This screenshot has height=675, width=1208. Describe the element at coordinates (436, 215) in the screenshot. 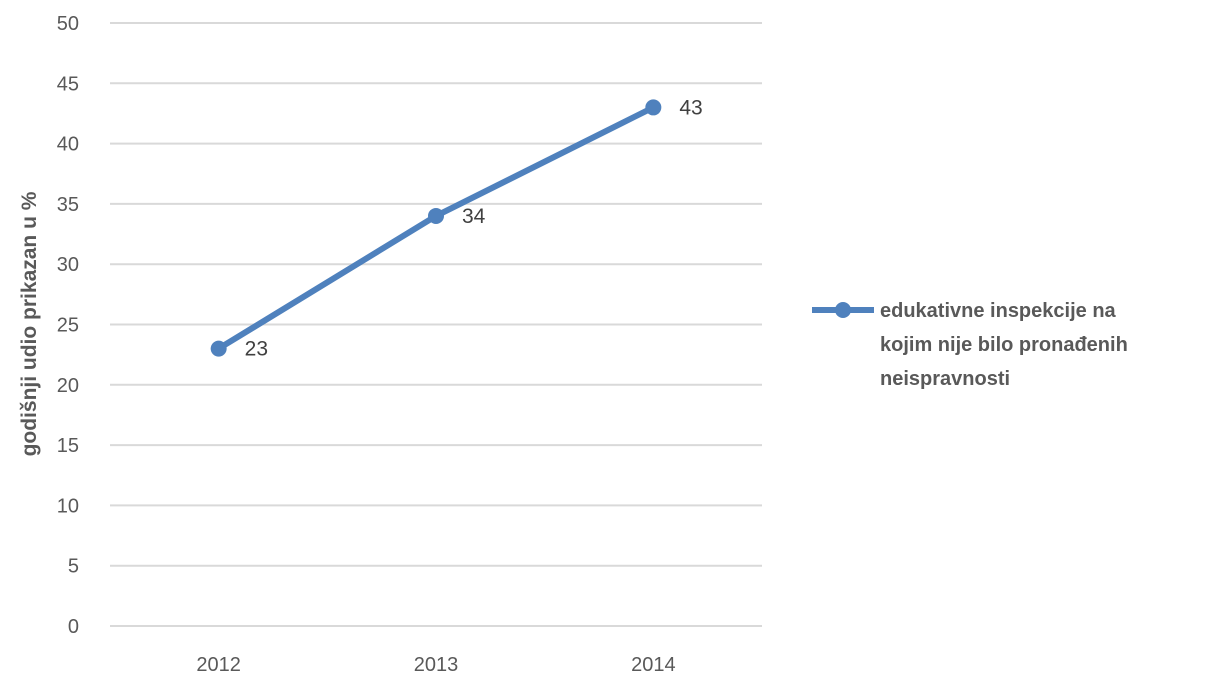

I see `data-point-2013` at that location.